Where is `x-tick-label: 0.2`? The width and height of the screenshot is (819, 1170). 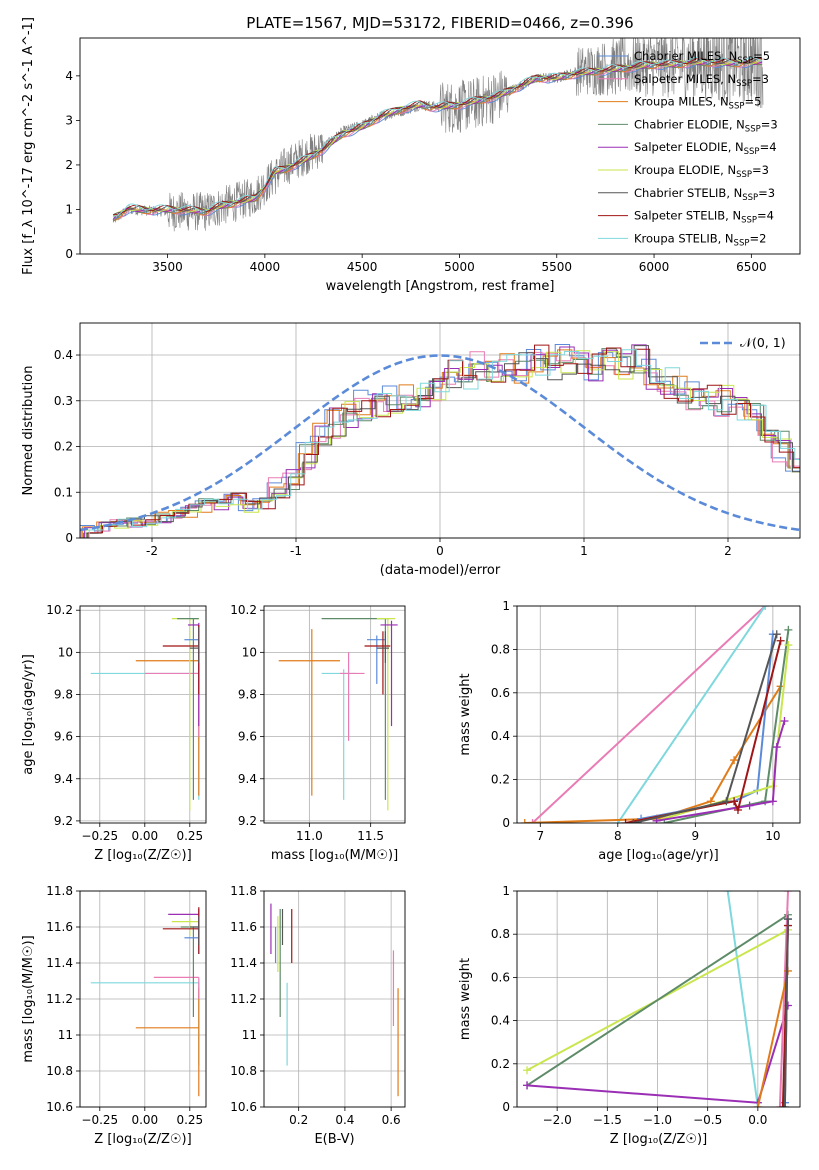 x-tick-label: 0.2 is located at coordinates (298, 1120).